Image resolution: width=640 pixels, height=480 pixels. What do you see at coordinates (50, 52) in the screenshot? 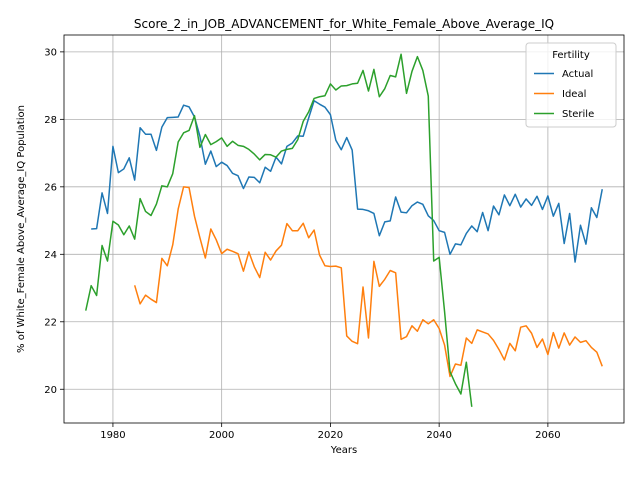
I see `y-tick-label: 30` at bounding box center [50, 52].